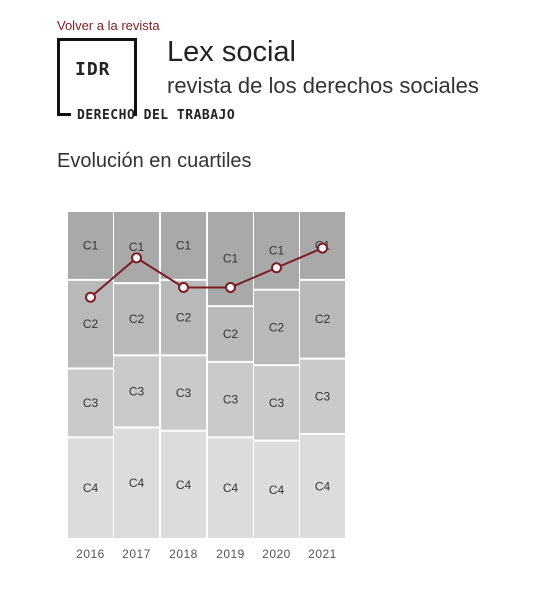 This screenshot has height=595, width=551. What do you see at coordinates (231, 52) in the screenshot?
I see `journal-title: Lex social` at bounding box center [231, 52].